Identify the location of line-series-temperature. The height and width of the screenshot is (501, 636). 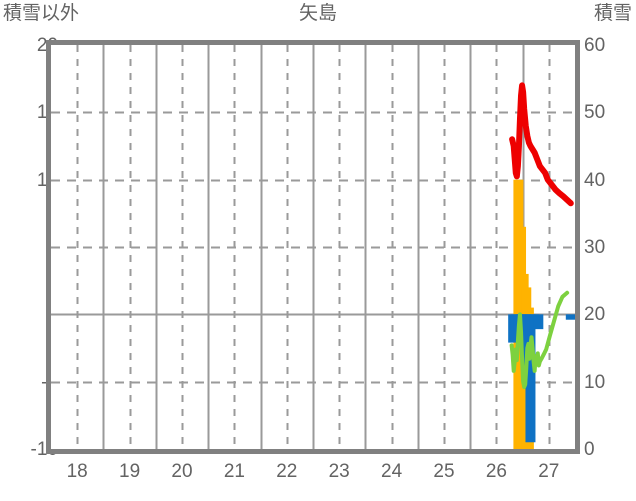
(539, 340).